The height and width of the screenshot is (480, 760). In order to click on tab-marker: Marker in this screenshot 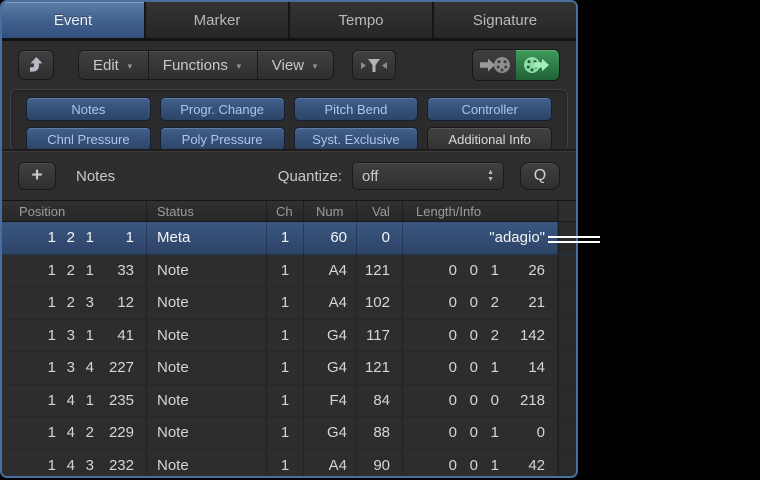, I will do `click(217, 20)`.